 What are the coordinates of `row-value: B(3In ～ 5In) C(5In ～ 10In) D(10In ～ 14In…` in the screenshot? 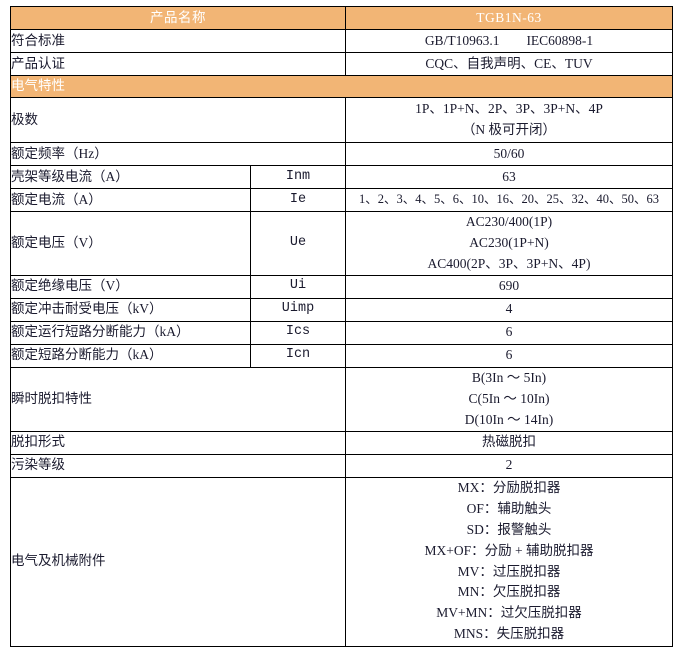 It's located at (509, 399).